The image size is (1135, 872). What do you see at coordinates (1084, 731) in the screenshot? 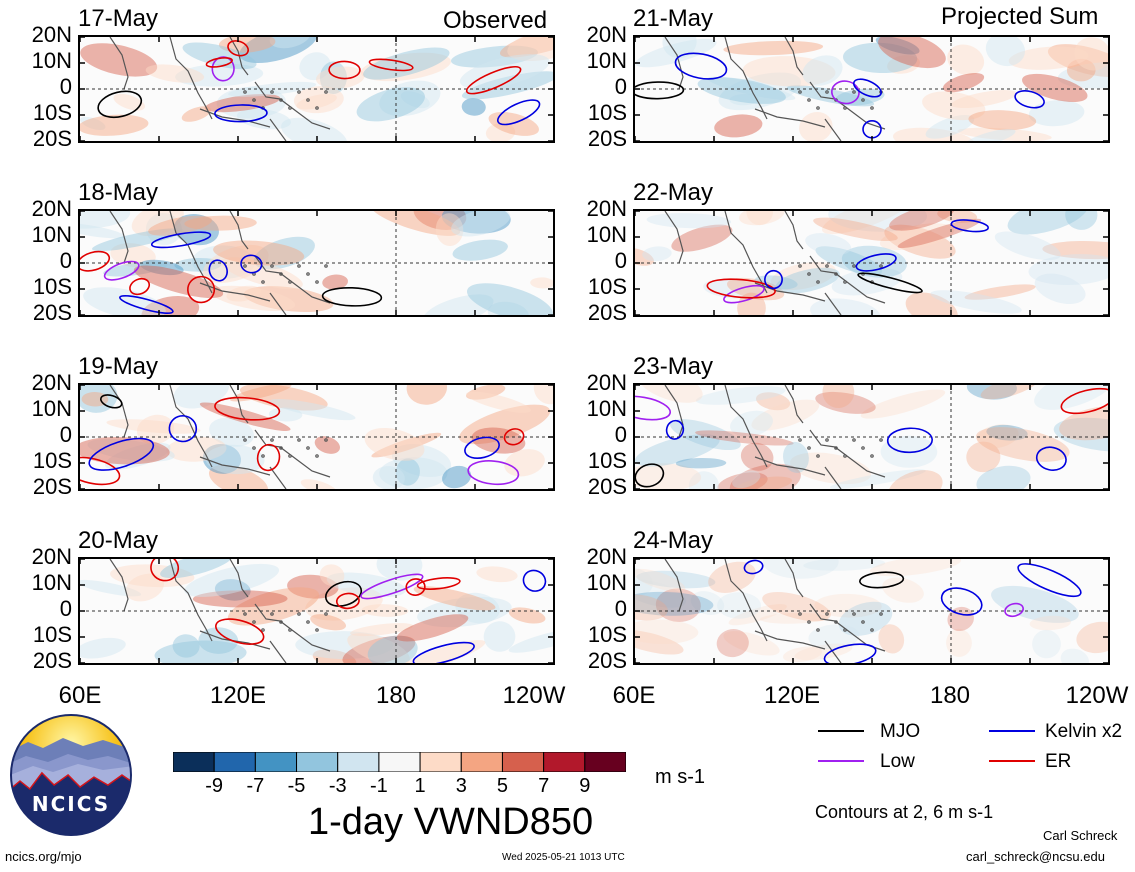
I see `legend-kelvin-label: Kelvin x2` at bounding box center [1084, 731].